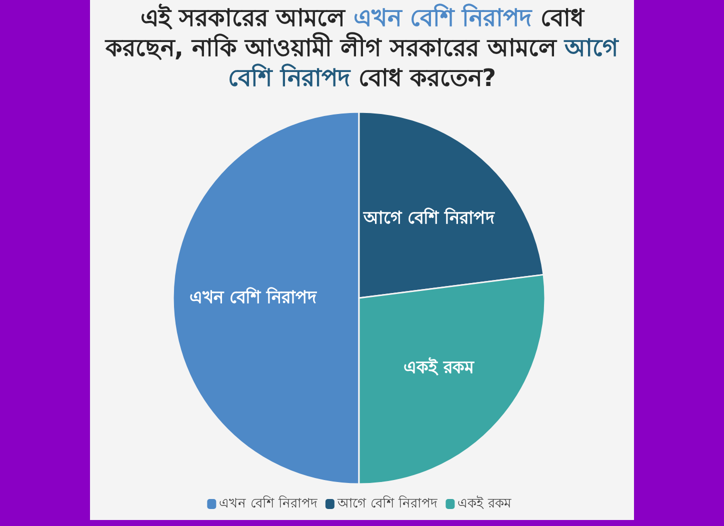 The width and height of the screenshot is (724, 526). Describe the element at coordinates (485, 504) in the screenshot. I see `legend-label: একই রকম` at that location.